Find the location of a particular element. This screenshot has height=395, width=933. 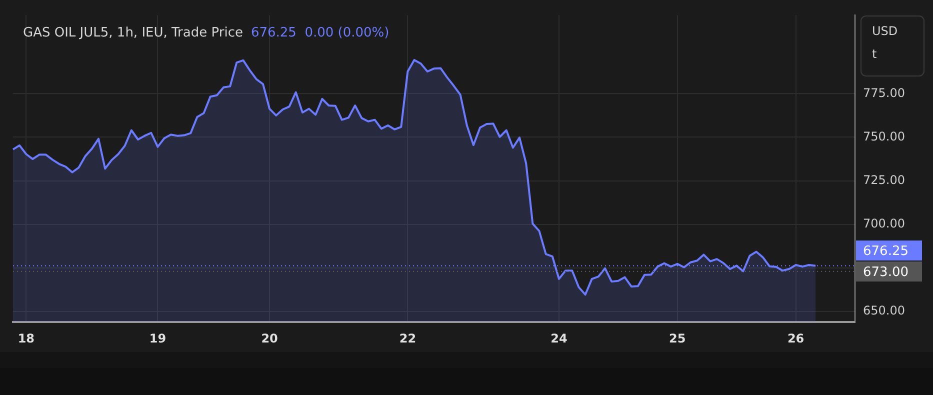

y-tick-label: 650.00 is located at coordinates (884, 311).